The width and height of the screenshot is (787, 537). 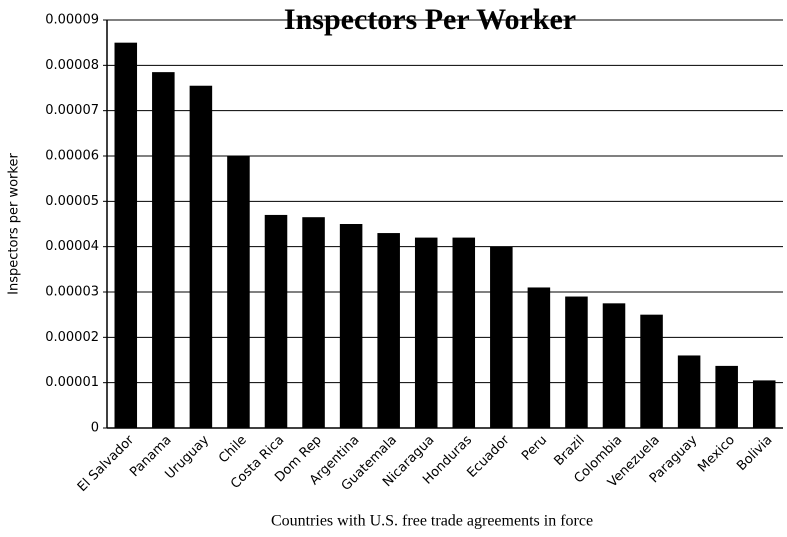 I want to click on y-tick-label: 0.00009, so click(x=72, y=20).